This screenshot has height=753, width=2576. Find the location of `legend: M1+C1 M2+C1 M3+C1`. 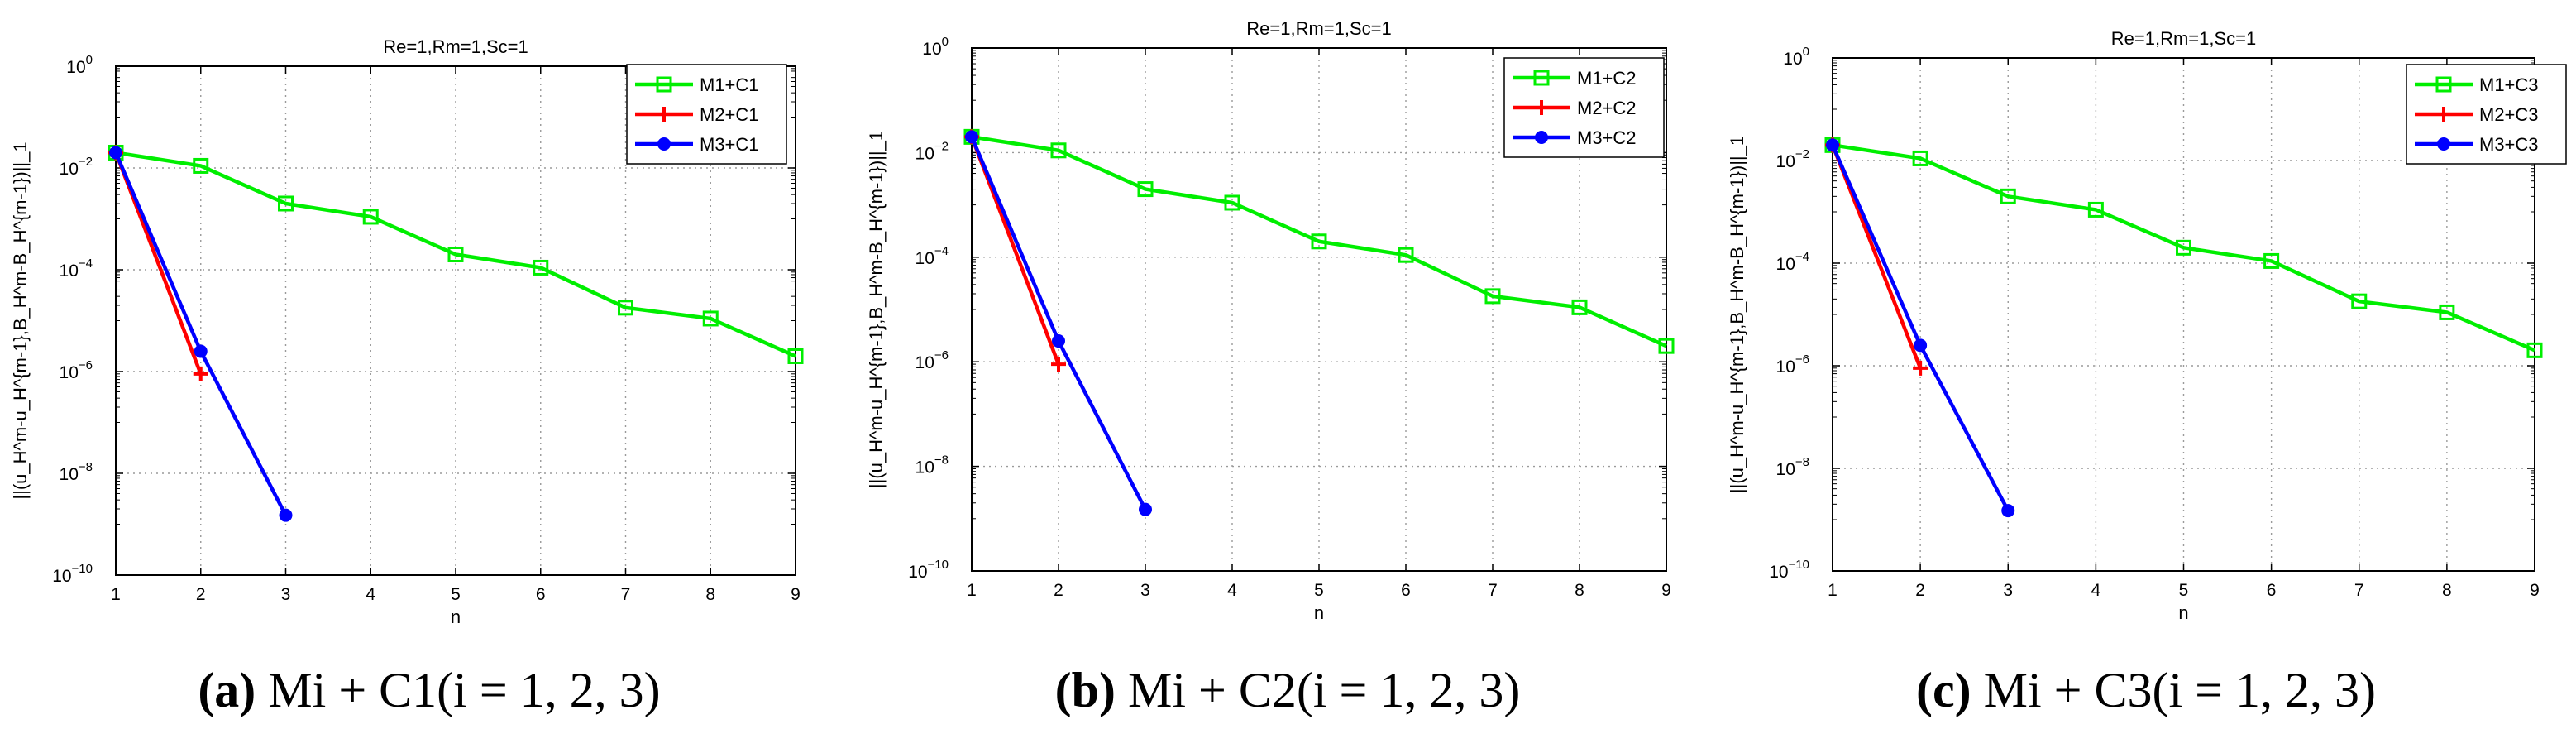

legend: M1+C1 M2+C1 M3+C1 is located at coordinates (706, 114).